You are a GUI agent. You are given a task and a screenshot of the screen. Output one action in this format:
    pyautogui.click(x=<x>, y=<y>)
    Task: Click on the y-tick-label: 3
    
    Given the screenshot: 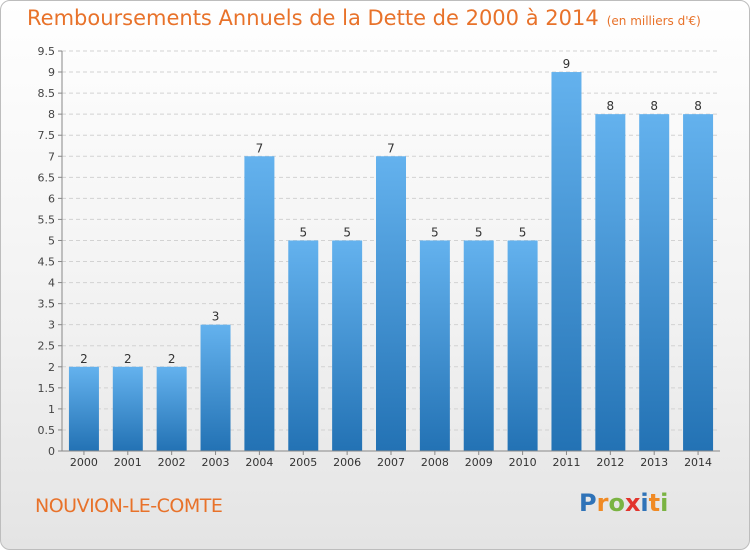 What is the action you would take?
    pyautogui.click(x=51, y=325)
    